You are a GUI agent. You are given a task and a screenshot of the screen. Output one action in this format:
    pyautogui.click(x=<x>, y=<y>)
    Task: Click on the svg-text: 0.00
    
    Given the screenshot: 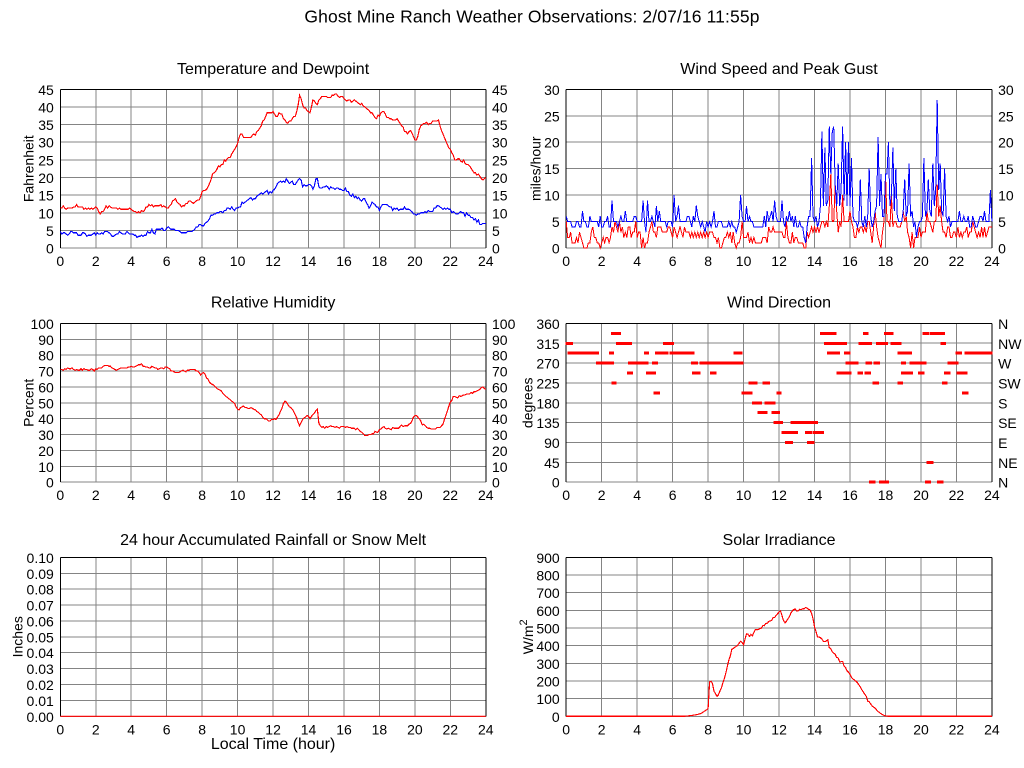 What is the action you would take?
    pyautogui.click(x=40, y=717)
    